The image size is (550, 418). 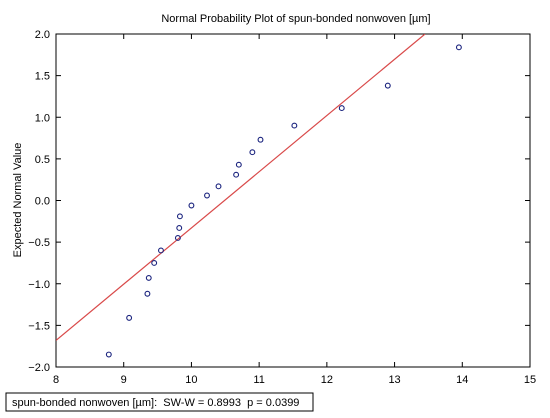 What do you see at coordinates (39, 243) in the screenshot?
I see `y-tick-label: −0.5` at bounding box center [39, 243].